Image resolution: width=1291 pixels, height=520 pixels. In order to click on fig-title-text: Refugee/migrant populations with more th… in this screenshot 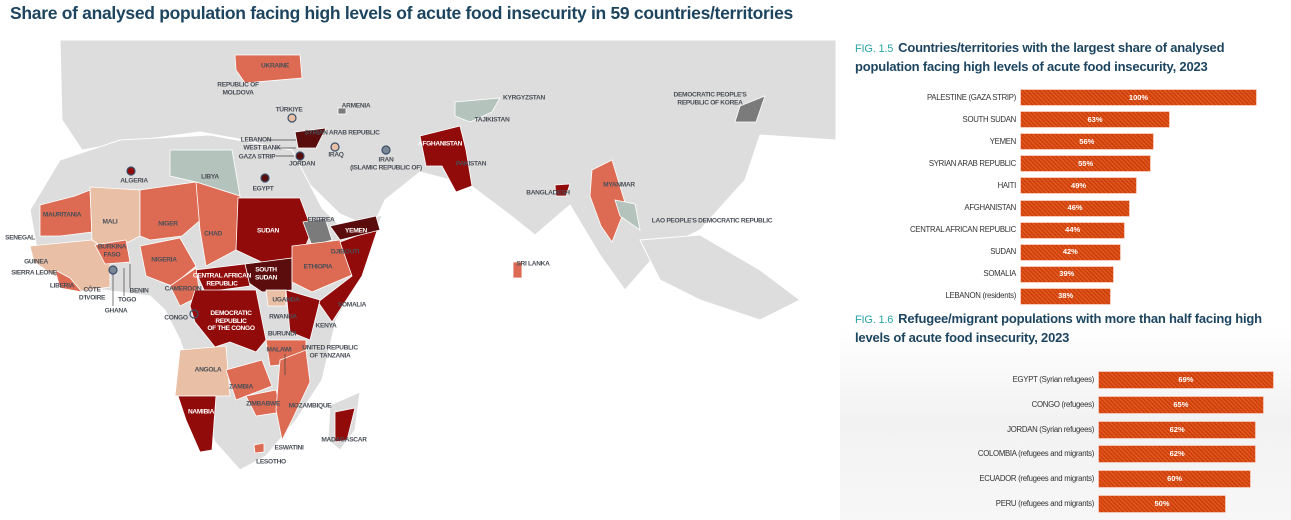, I will do `click(1058, 328)`.